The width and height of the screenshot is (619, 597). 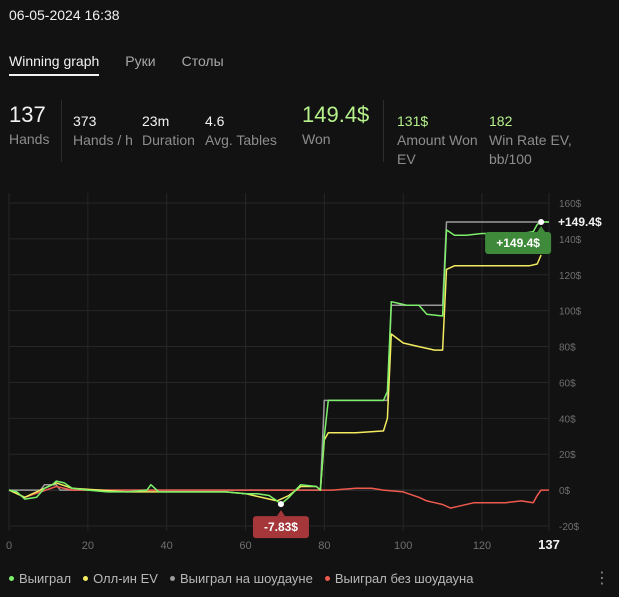 What do you see at coordinates (565, 491) in the screenshot?
I see `y-tick-label: 0$` at bounding box center [565, 491].